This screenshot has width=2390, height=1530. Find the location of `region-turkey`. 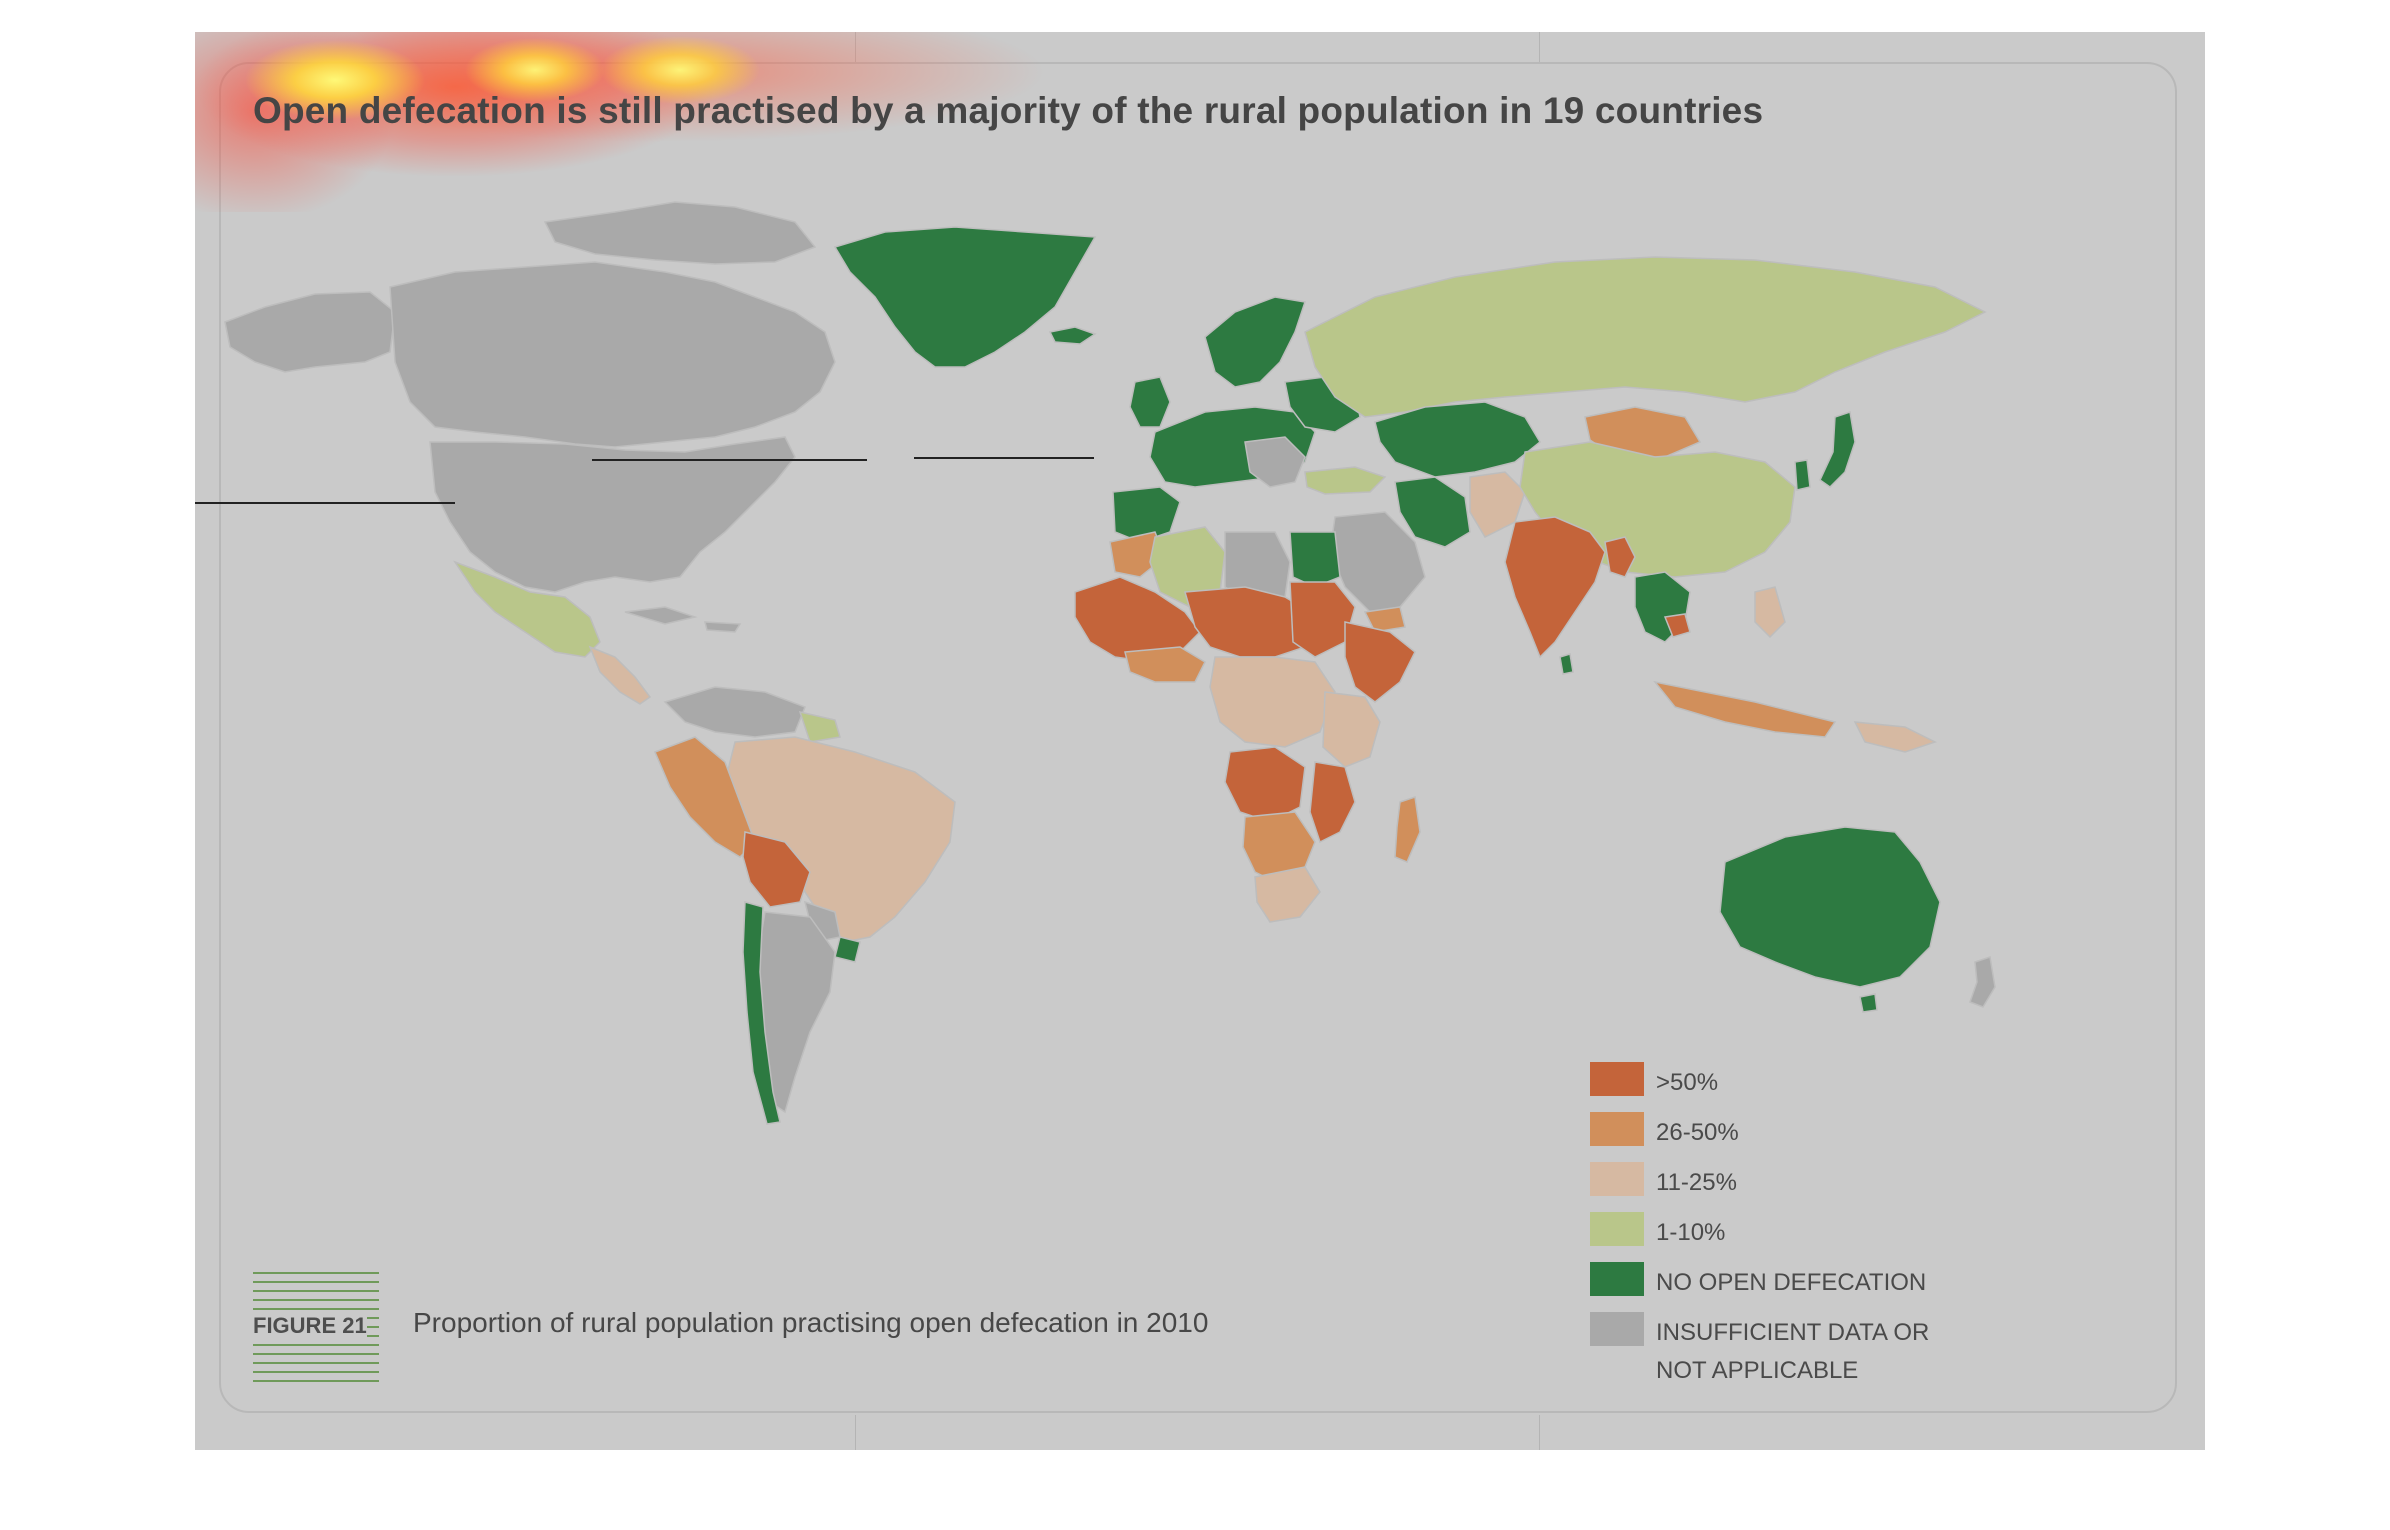

region-turkey is located at coordinates (1345, 480).